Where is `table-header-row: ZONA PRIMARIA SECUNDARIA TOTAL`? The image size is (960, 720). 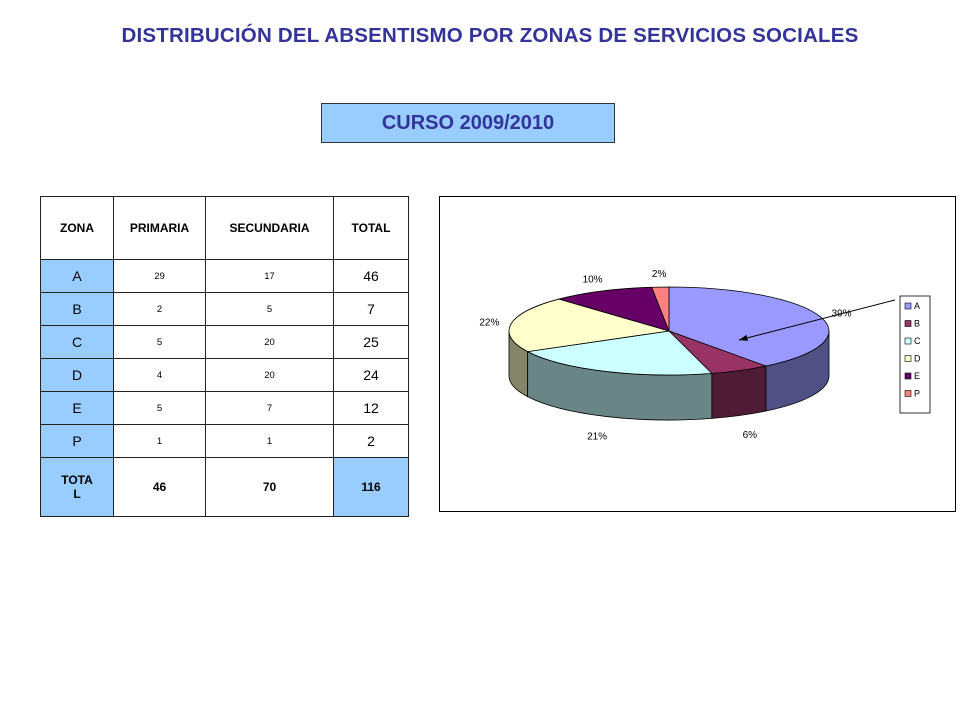 table-header-row: ZONA PRIMARIA SECUNDARIA TOTAL is located at coordinates (224, 228).